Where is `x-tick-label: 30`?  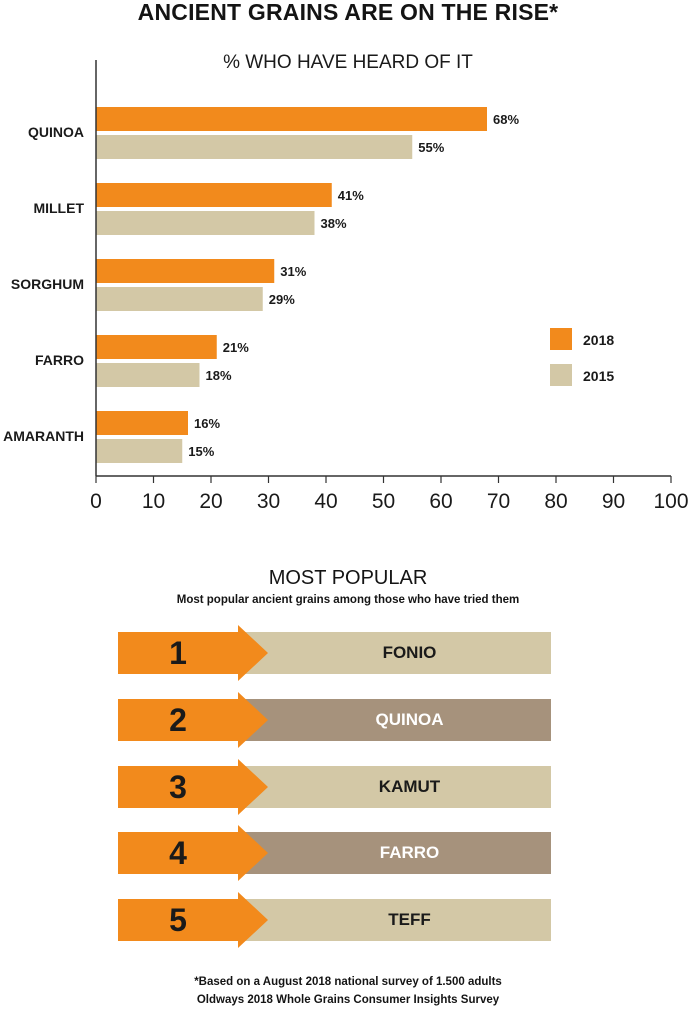 x-tick-label: 30 is located at coordinates (268, 501).